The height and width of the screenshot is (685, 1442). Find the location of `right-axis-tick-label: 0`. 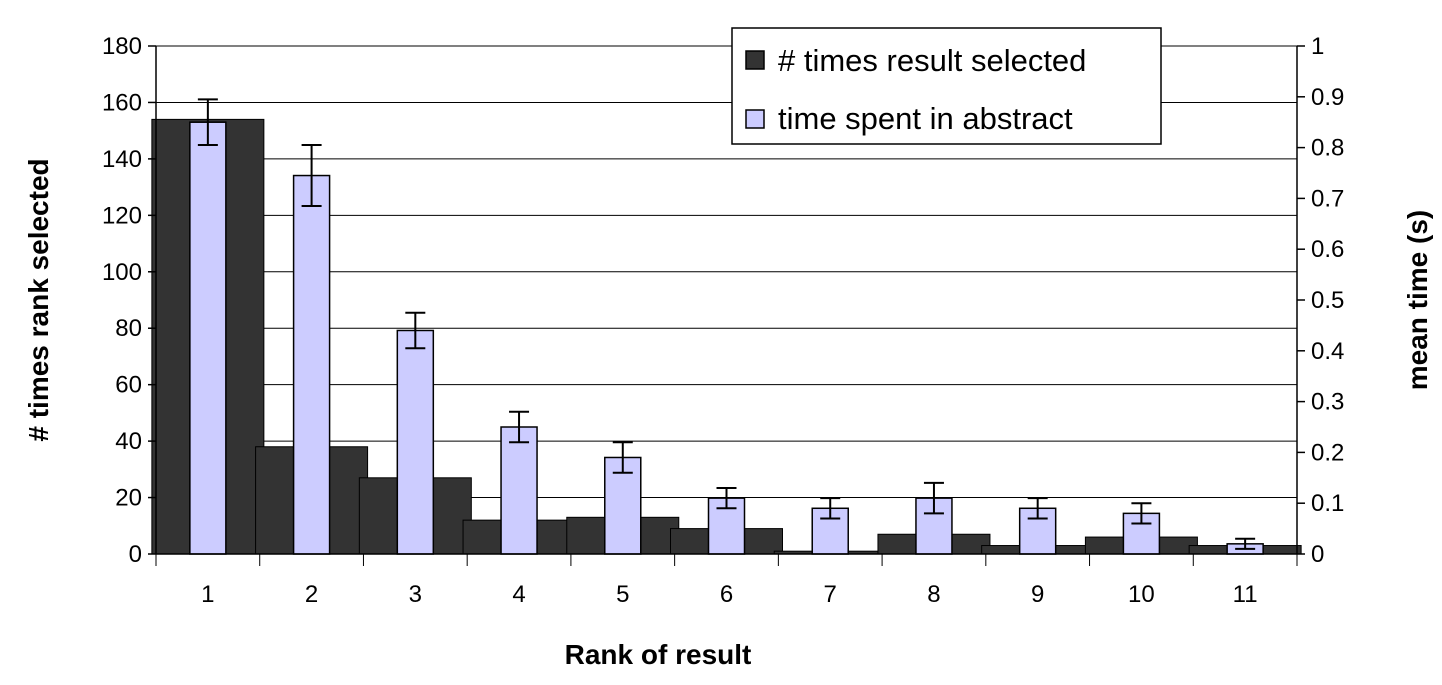

right-axis-tick-label: 0 is located at coordinates (1317, 554).